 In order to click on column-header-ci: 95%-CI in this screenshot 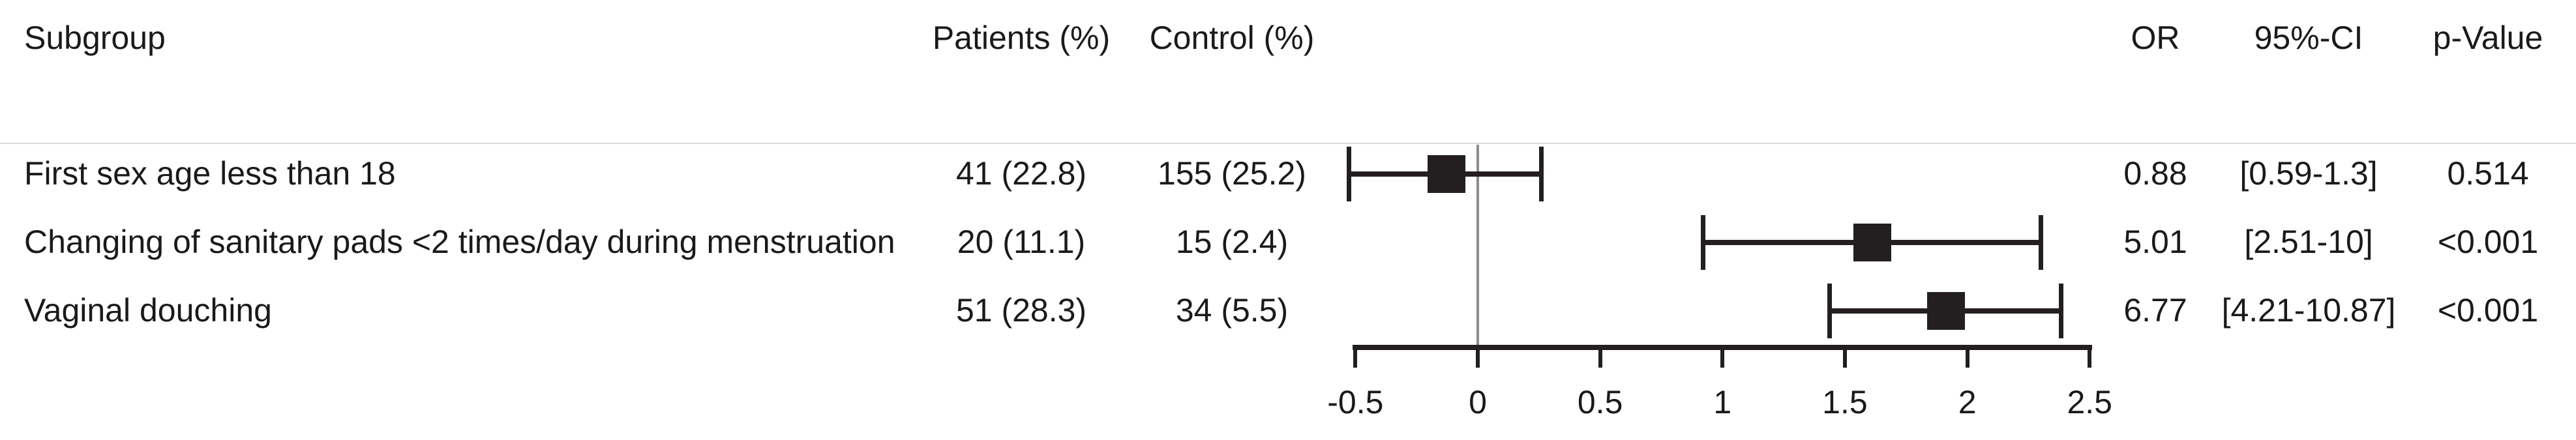, I will do `click(2308, 38)`.